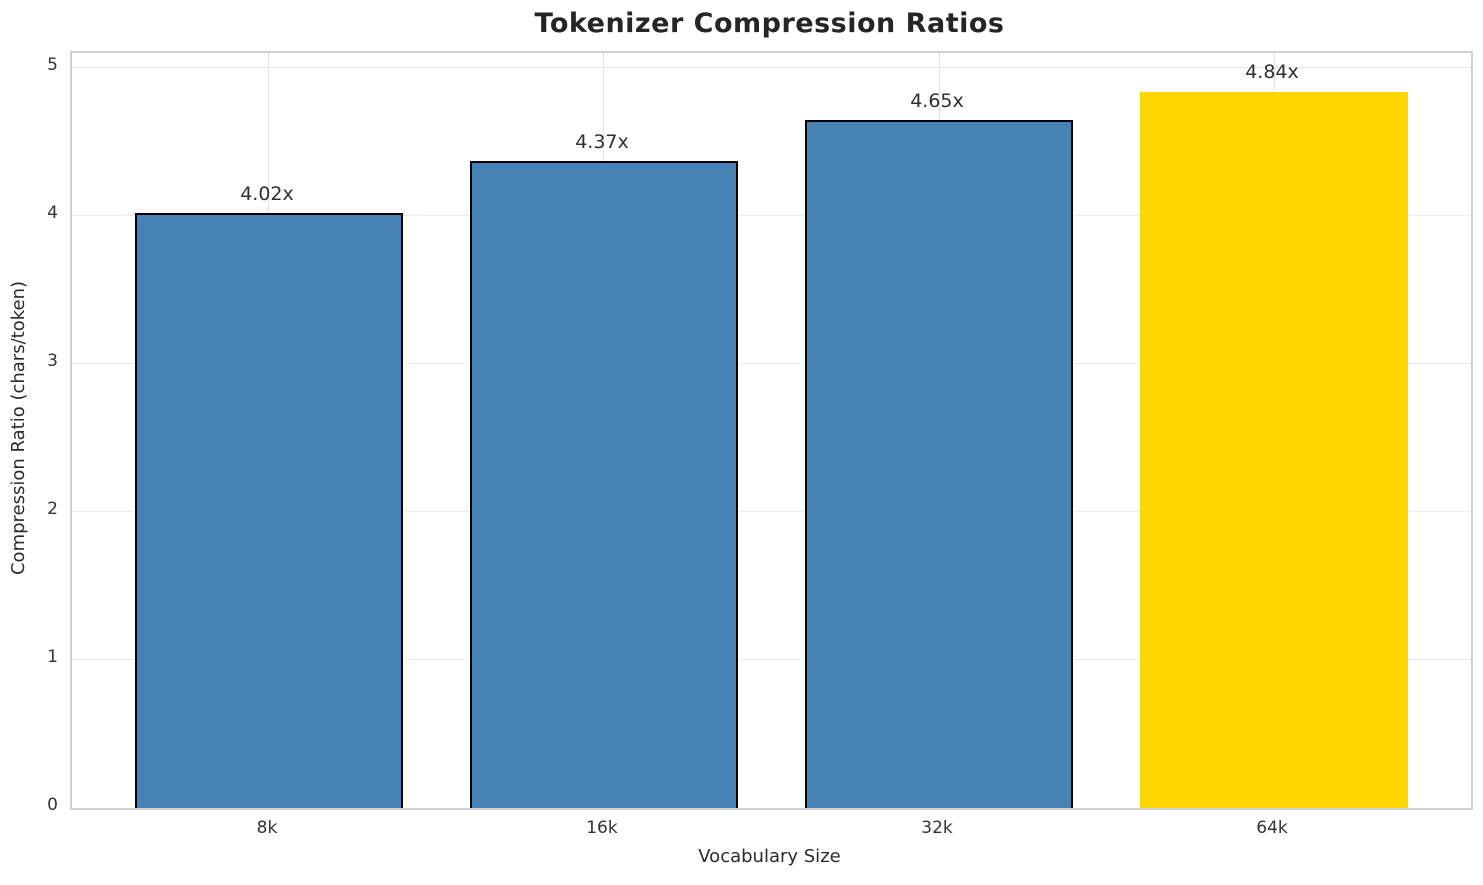 This screenshot has height=885, width=1483. Describe the element at coordinates (769, 856) in the screenshot. I see `x-axis-label: Vocabulary Size` at that location.